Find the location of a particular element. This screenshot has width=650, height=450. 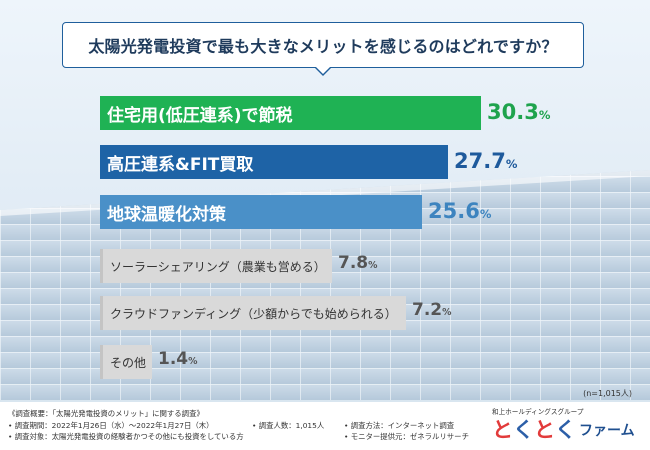

brand-name: ファーム is located at coordinates (607, 431).